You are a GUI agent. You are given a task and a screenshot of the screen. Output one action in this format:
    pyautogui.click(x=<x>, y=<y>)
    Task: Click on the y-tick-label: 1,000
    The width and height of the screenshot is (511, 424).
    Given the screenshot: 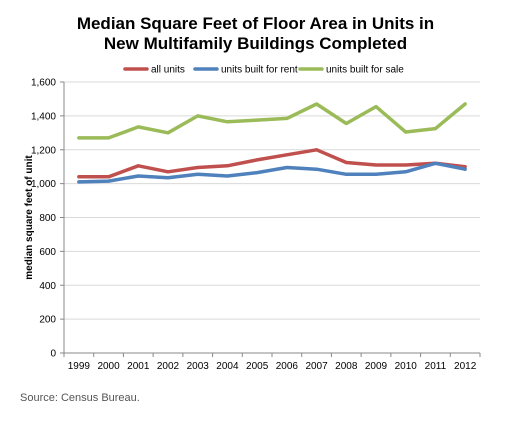 What is the action you would take?
    pyautogui.click(x=43, y=184)
    